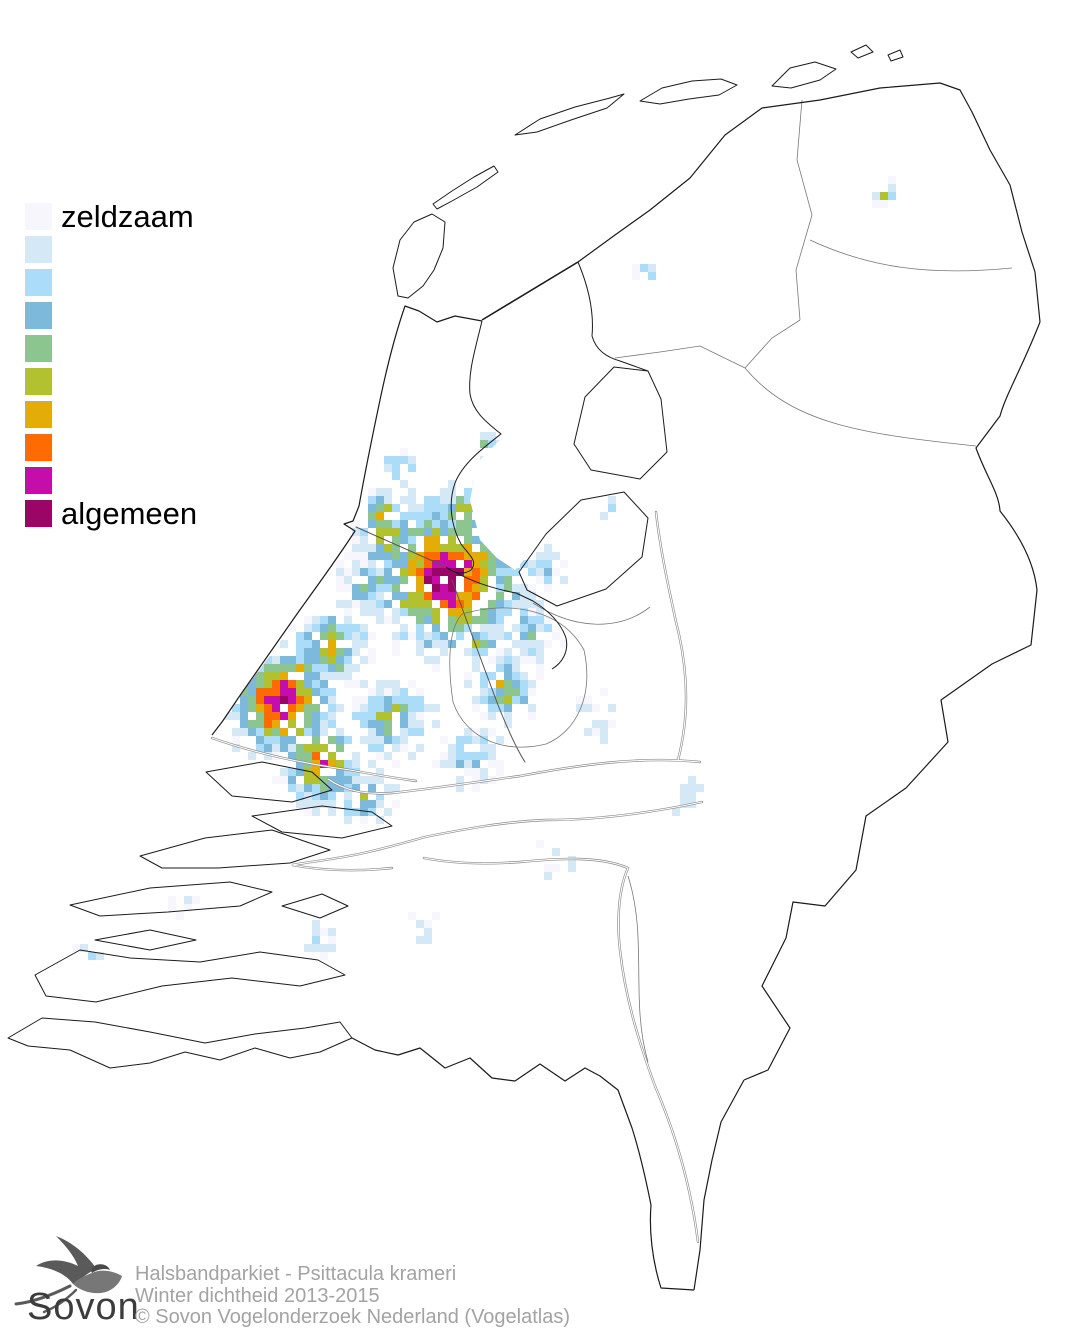  What do you see at coordinates (613, 316) in the screenshot?
I see `friesland-ijsselmeer-shore` at bounding box center [613, 316].